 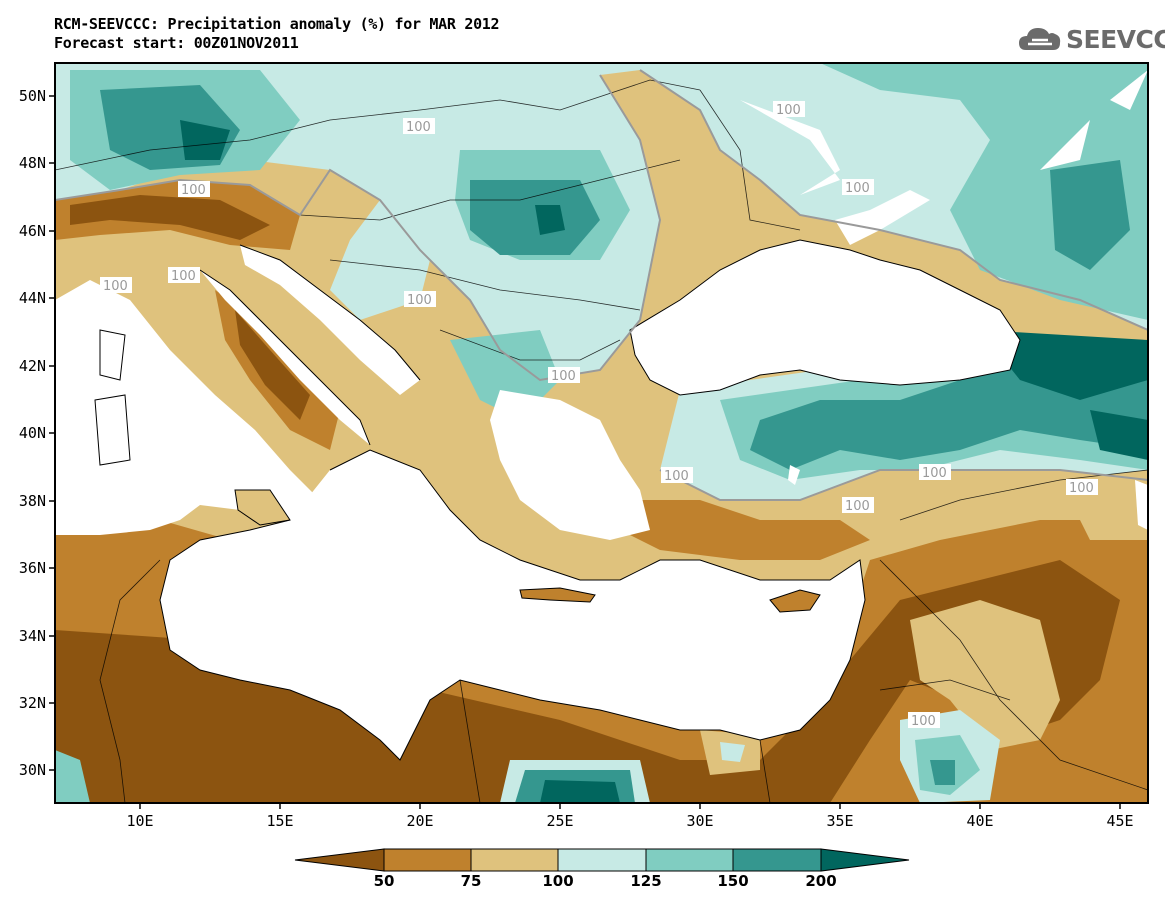 What do you see at coordinates (865, 860) in the screenshot?
I see `colorbar-gt200` at bounding box center [865, 860].